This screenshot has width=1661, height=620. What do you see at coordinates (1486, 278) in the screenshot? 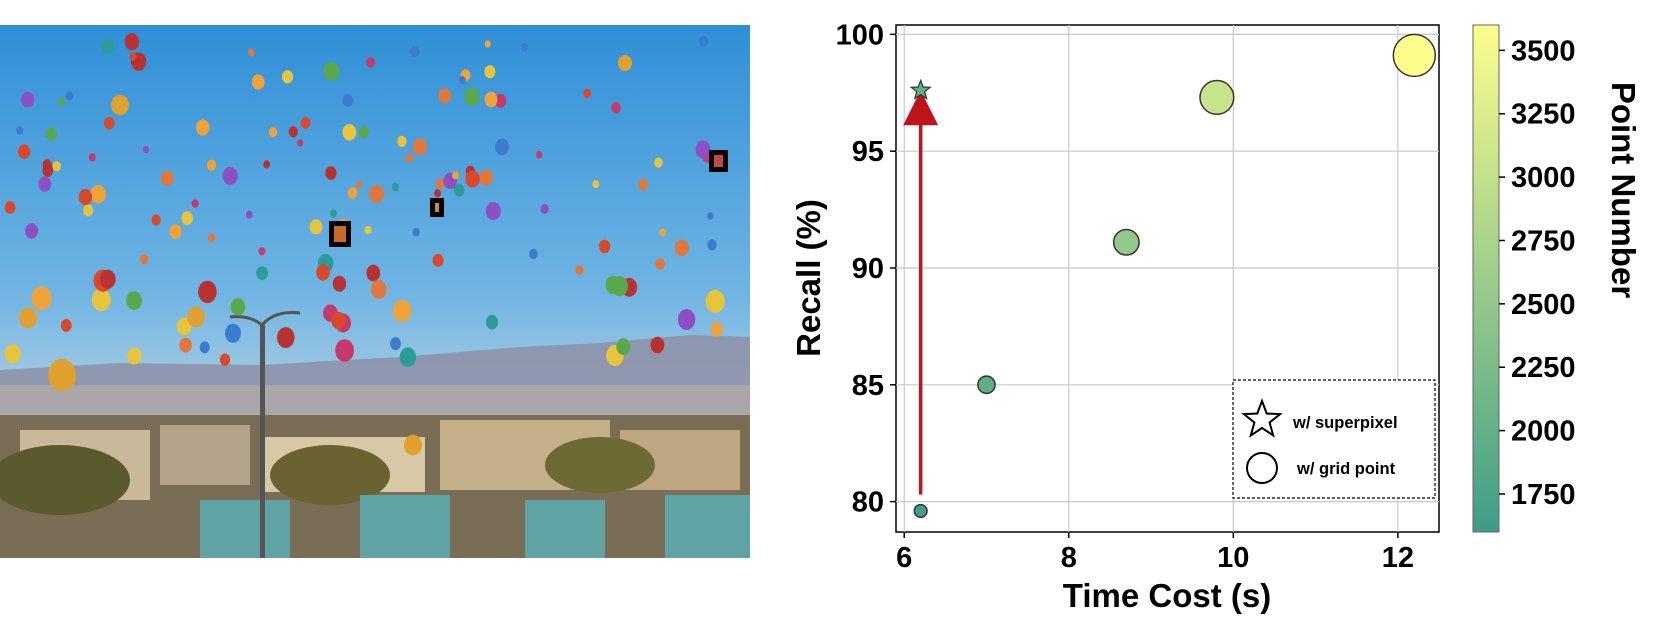
I see `colorbar` at bounding box center [1486, 278].